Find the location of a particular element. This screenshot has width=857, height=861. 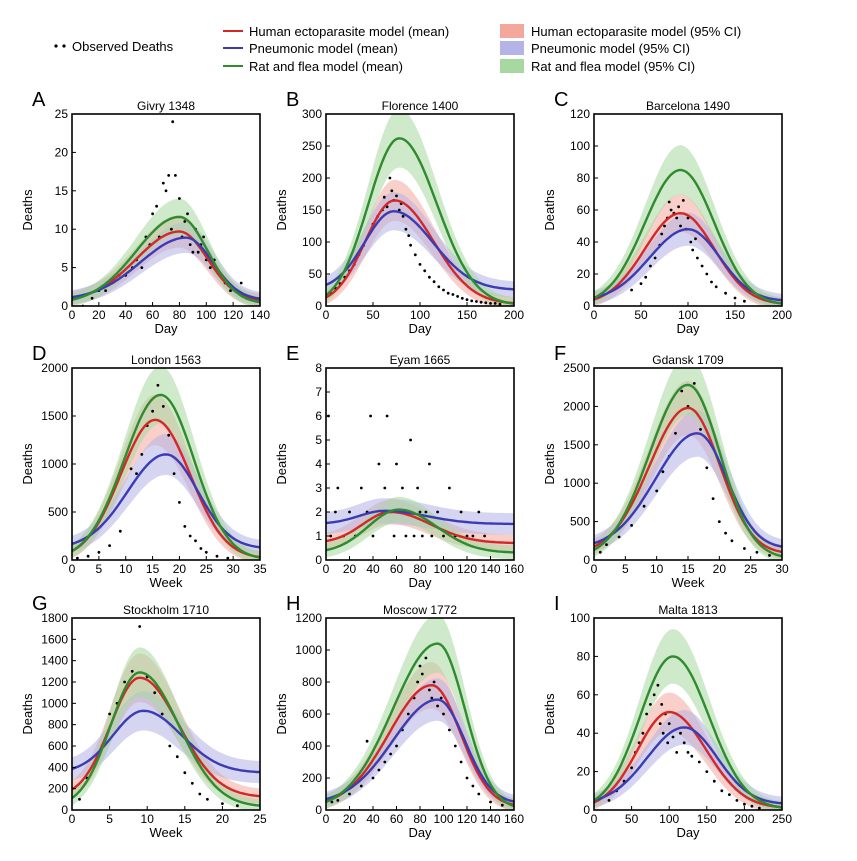

y-tick-label: 100 is located at coordinates (312, 242).